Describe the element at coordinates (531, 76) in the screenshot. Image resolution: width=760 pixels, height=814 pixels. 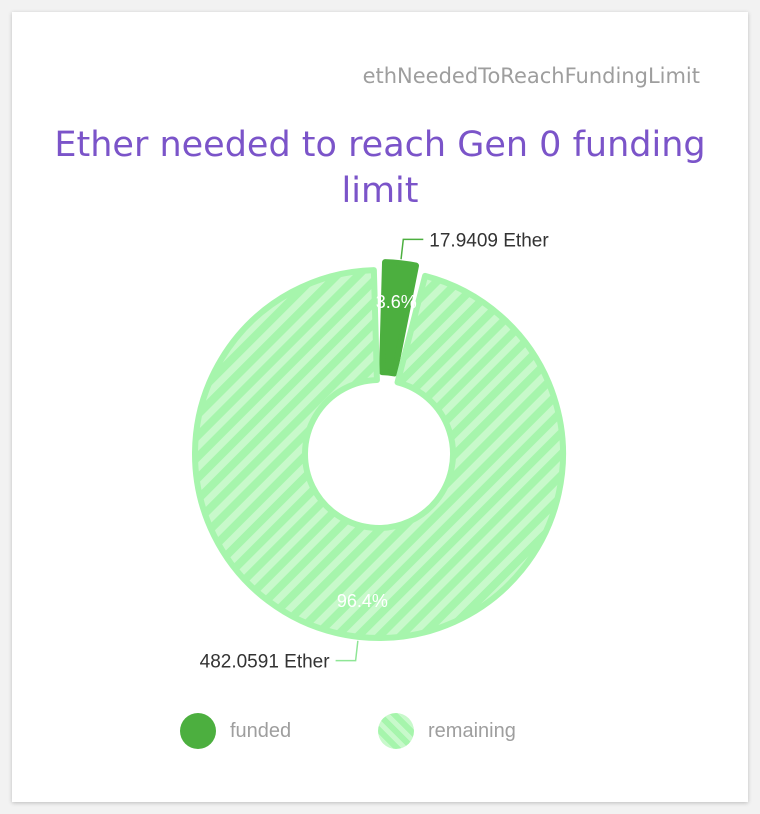
I see `card-identifier: ethNeededToReachFundingLimit` at that location.